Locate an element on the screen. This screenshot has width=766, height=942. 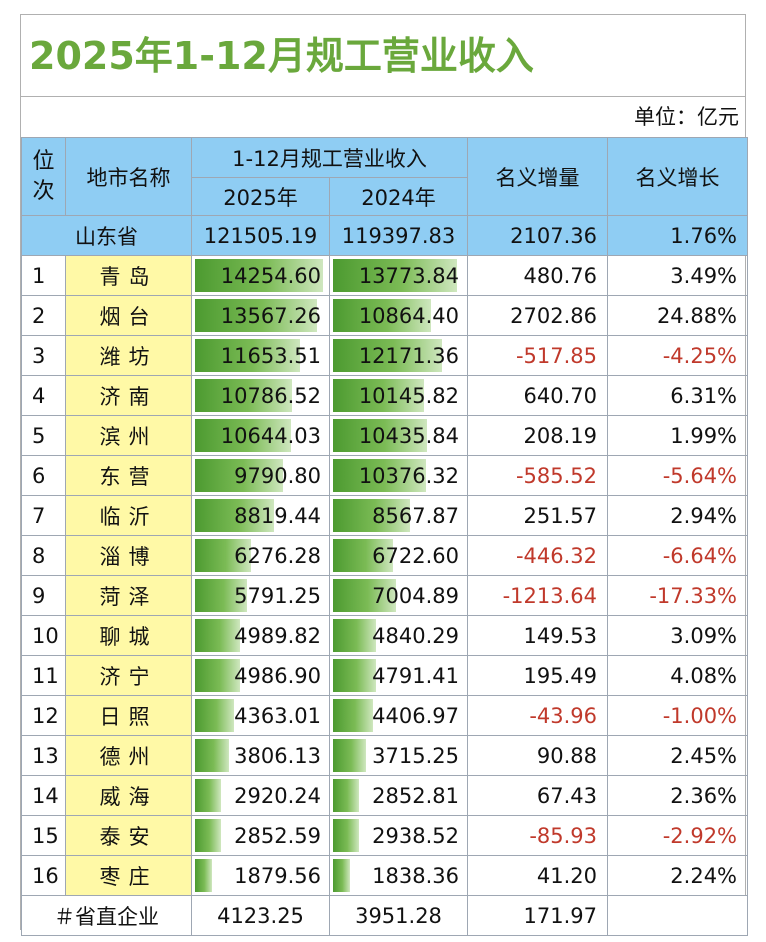
row-v2024-cell: 1838.36 is located at coordinates (398, 875).